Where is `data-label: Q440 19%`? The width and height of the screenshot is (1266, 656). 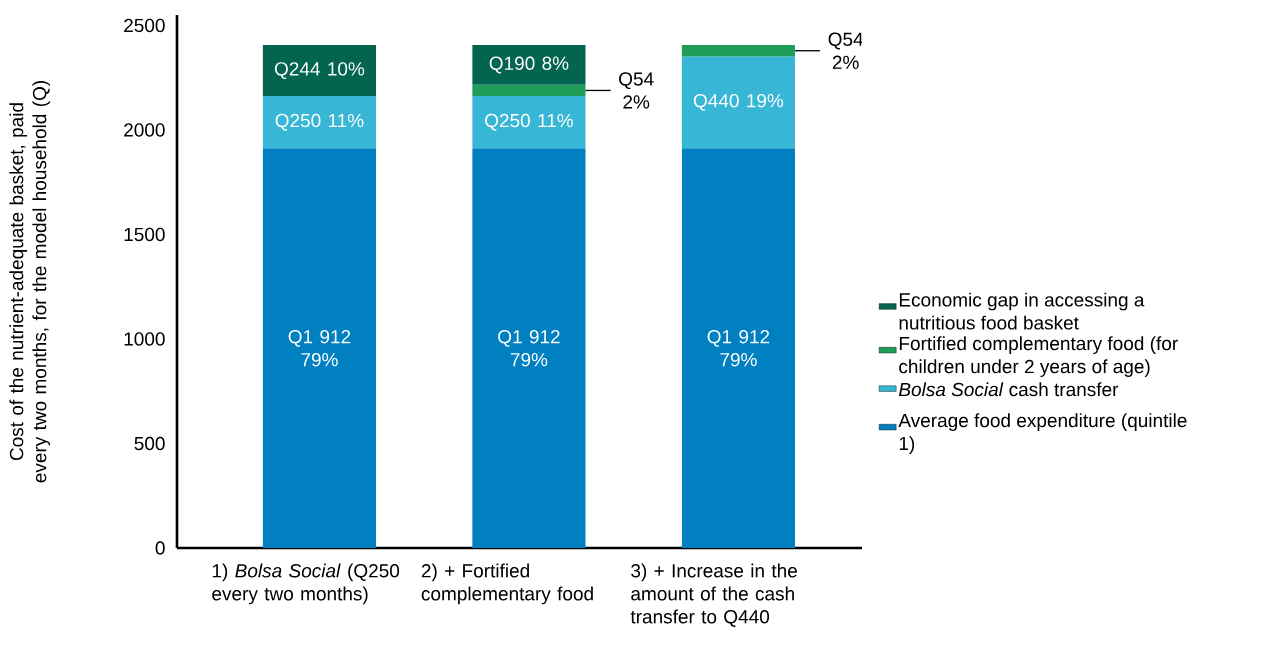
data-label: Q440 19% is located at coordinates (738, 102).